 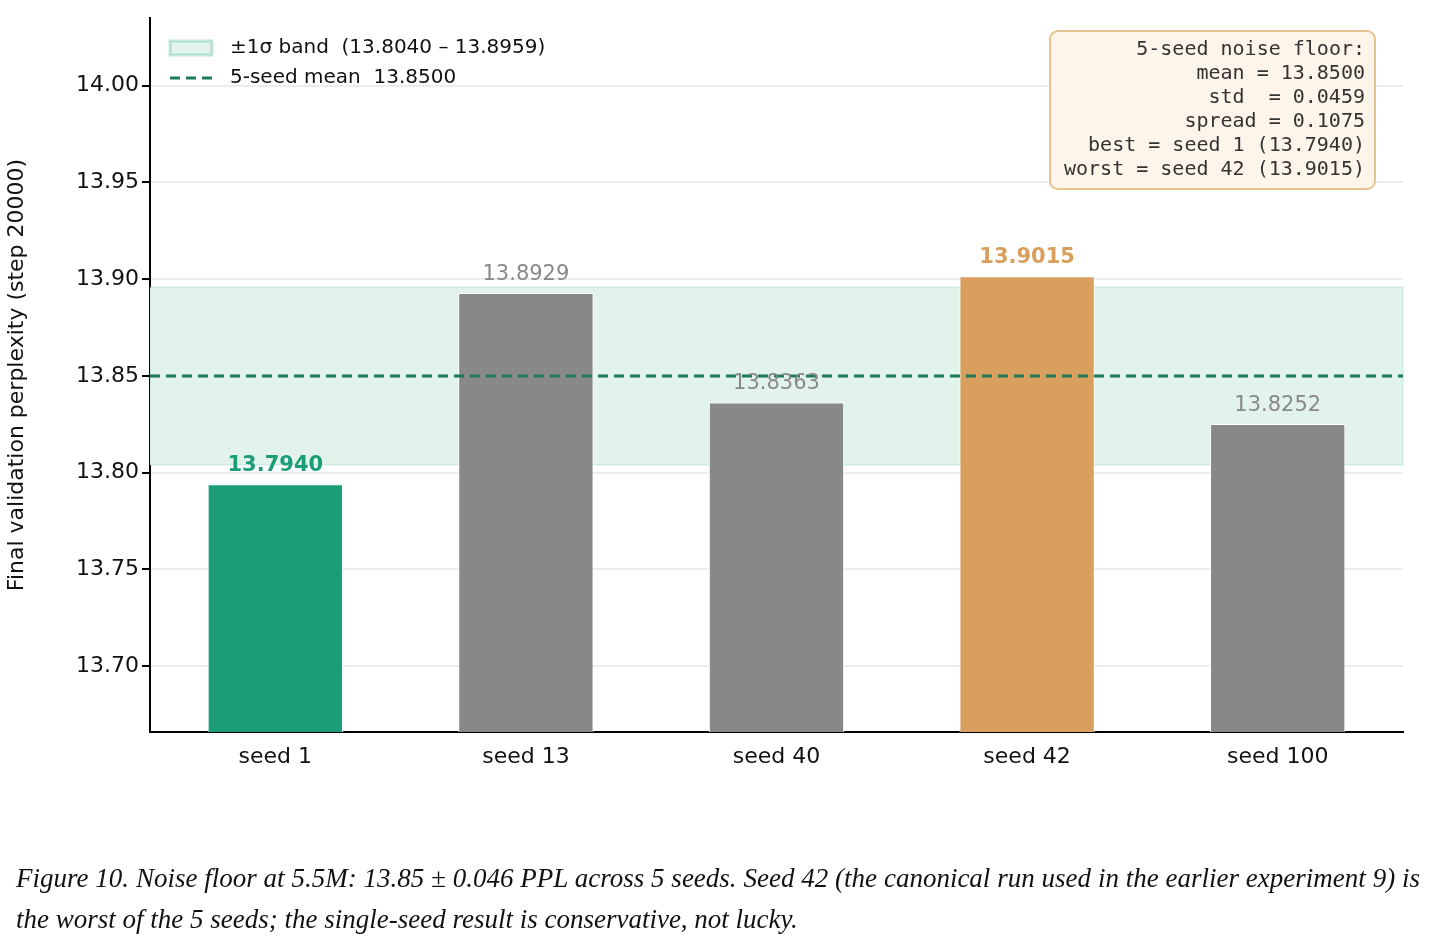 What do you see at coordinates (526, 755) in the screenshot?
I see `x-tick-label: seed 13` at bounding box center [526, 755].